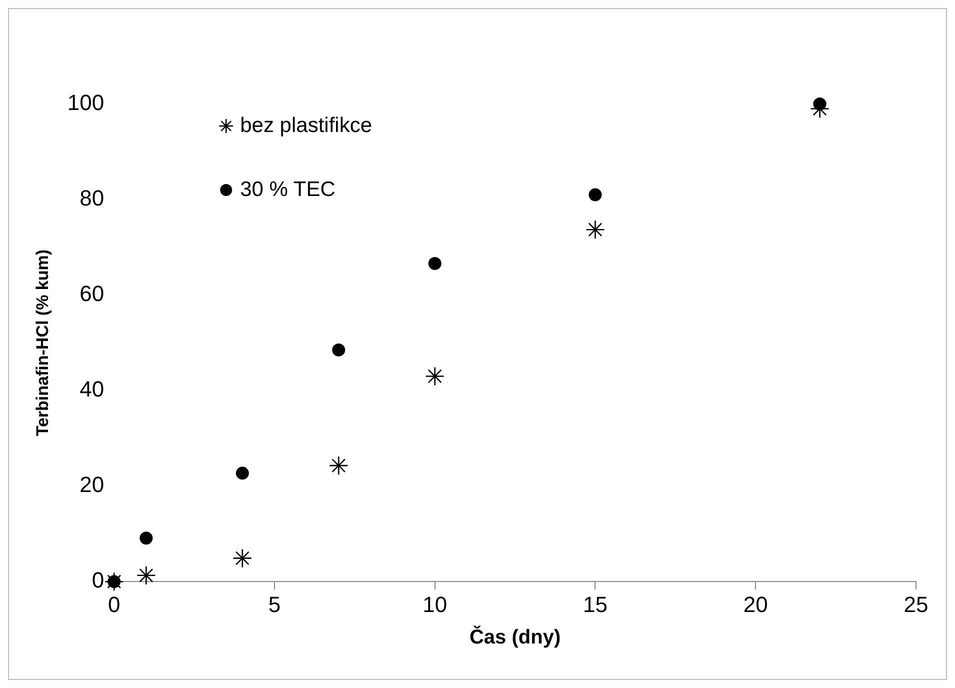 This screenshot has height=688, width=955. Describe the element at coordinates (85, 103) in the screenshot. I see `y-tick-label: 100` at that location.